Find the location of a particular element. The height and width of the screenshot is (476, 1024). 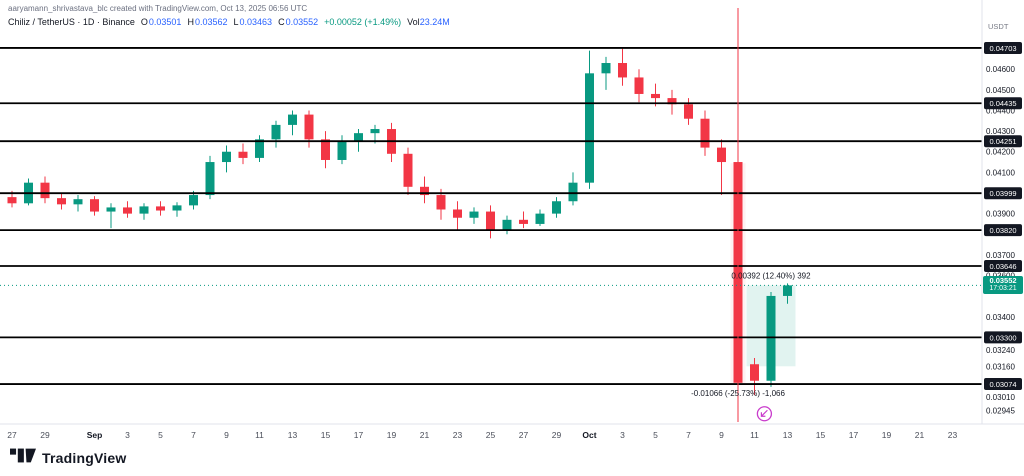

bar-countdown: 17:03:21 is located at coordinates (1003, 289).